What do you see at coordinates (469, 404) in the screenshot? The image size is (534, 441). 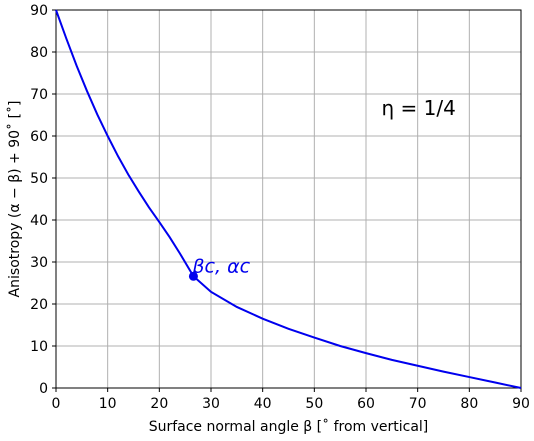 I see `x-tick-label: 80` at bounding box center [469, 404].